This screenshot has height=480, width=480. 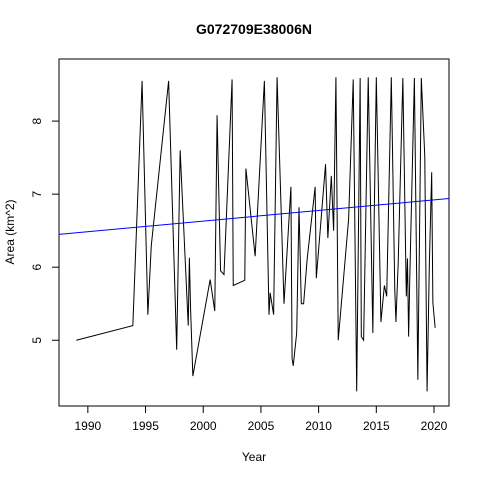 What do you see at coordinates (434, 426) in the screenshot?
I see `x-tick-label: 2020` at bounding box center [434, 426].